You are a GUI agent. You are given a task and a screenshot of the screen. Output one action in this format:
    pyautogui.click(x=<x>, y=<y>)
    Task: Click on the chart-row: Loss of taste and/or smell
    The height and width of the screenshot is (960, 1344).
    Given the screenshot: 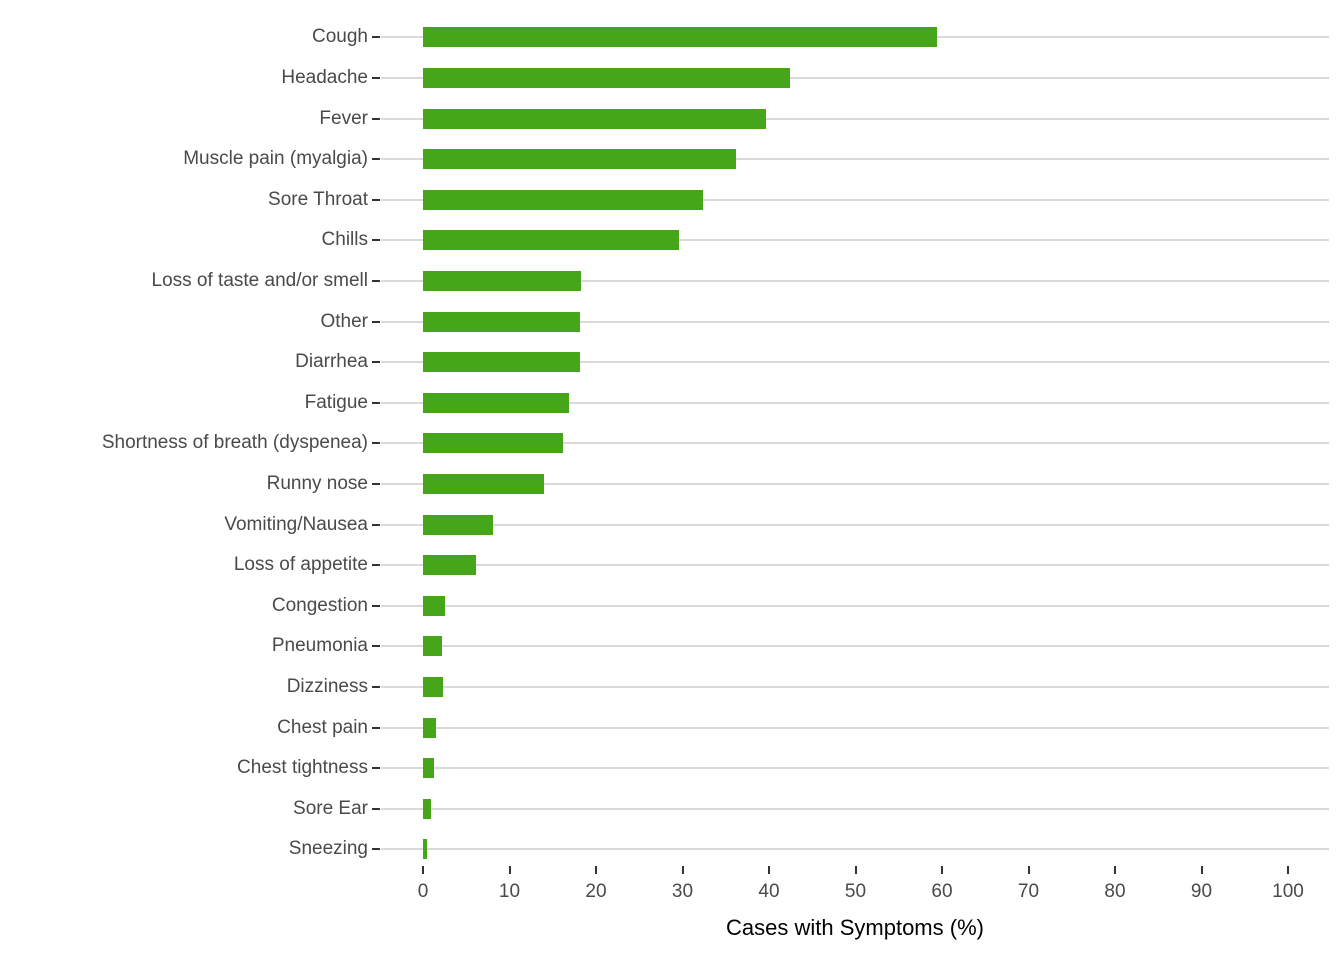 What is the action you would take?
    pyautogui.click(x=672, y=281)
    